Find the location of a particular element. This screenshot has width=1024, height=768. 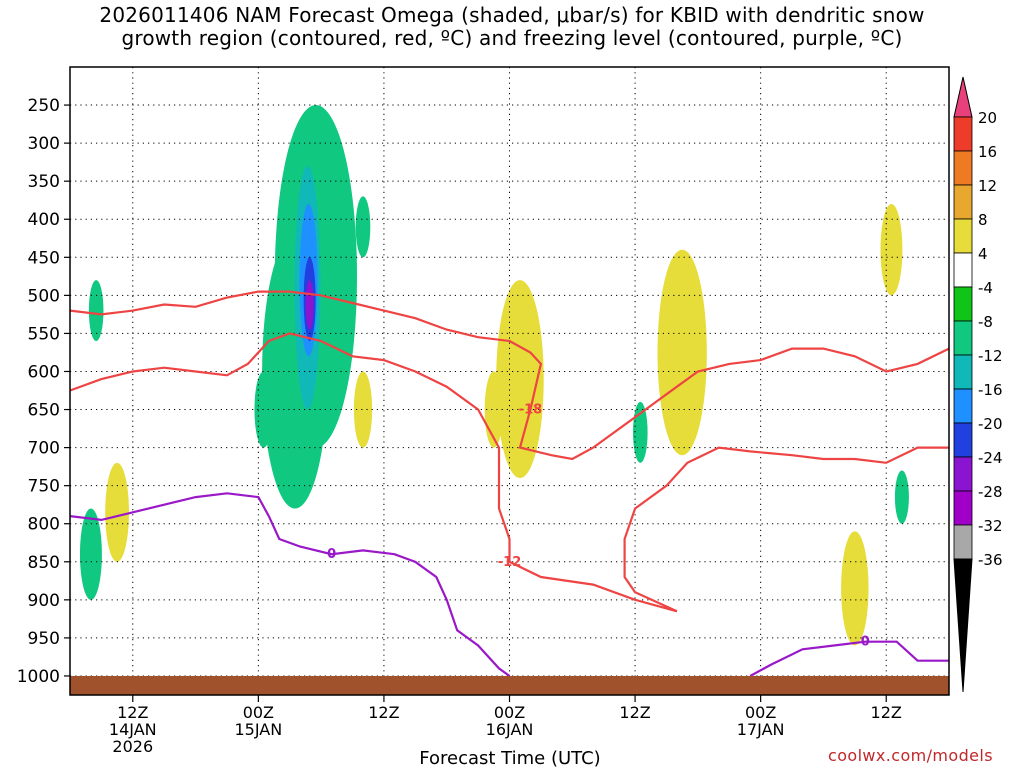

colorbar: 20 16 12 8 4 -4 -8 -12 -16 -20 -24 -28 -32 -36 is located at coordinates (978, 384).